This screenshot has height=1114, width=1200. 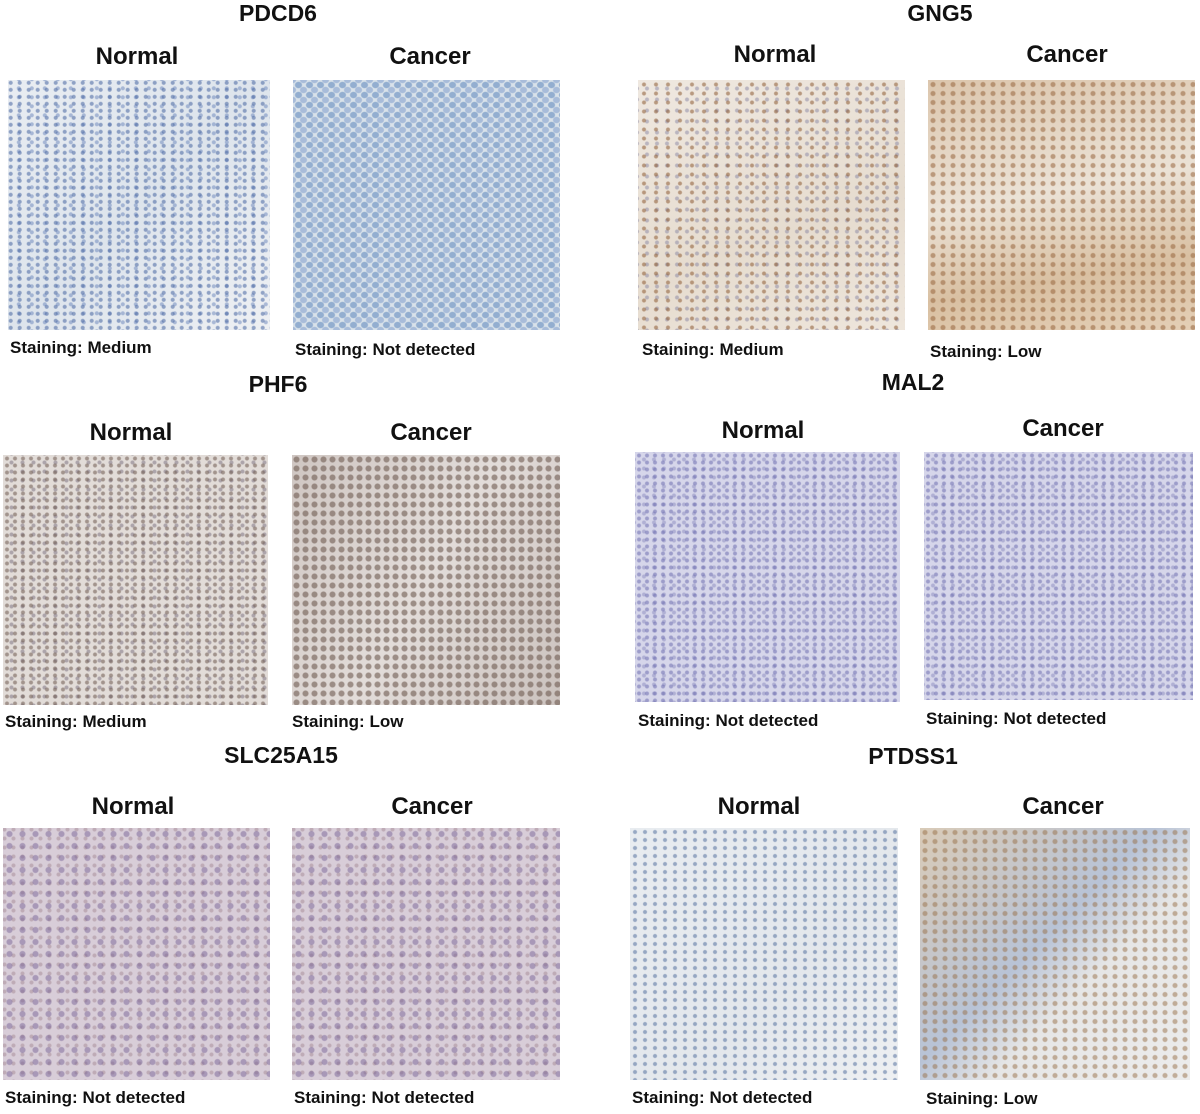 I want to click on gene-title-ptdss1: PTDSS1, so click(x=913, y=756).